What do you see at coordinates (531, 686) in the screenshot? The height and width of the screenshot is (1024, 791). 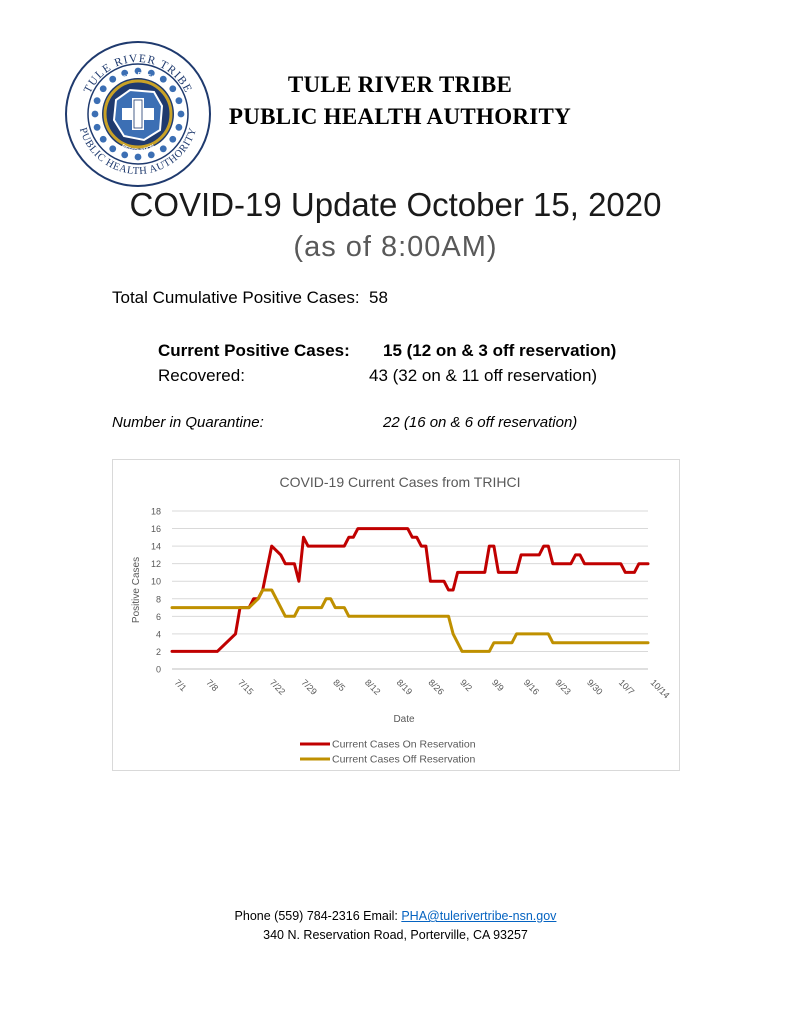 I see `x-tick-label: 9/16` at bounding box center [531, 686].